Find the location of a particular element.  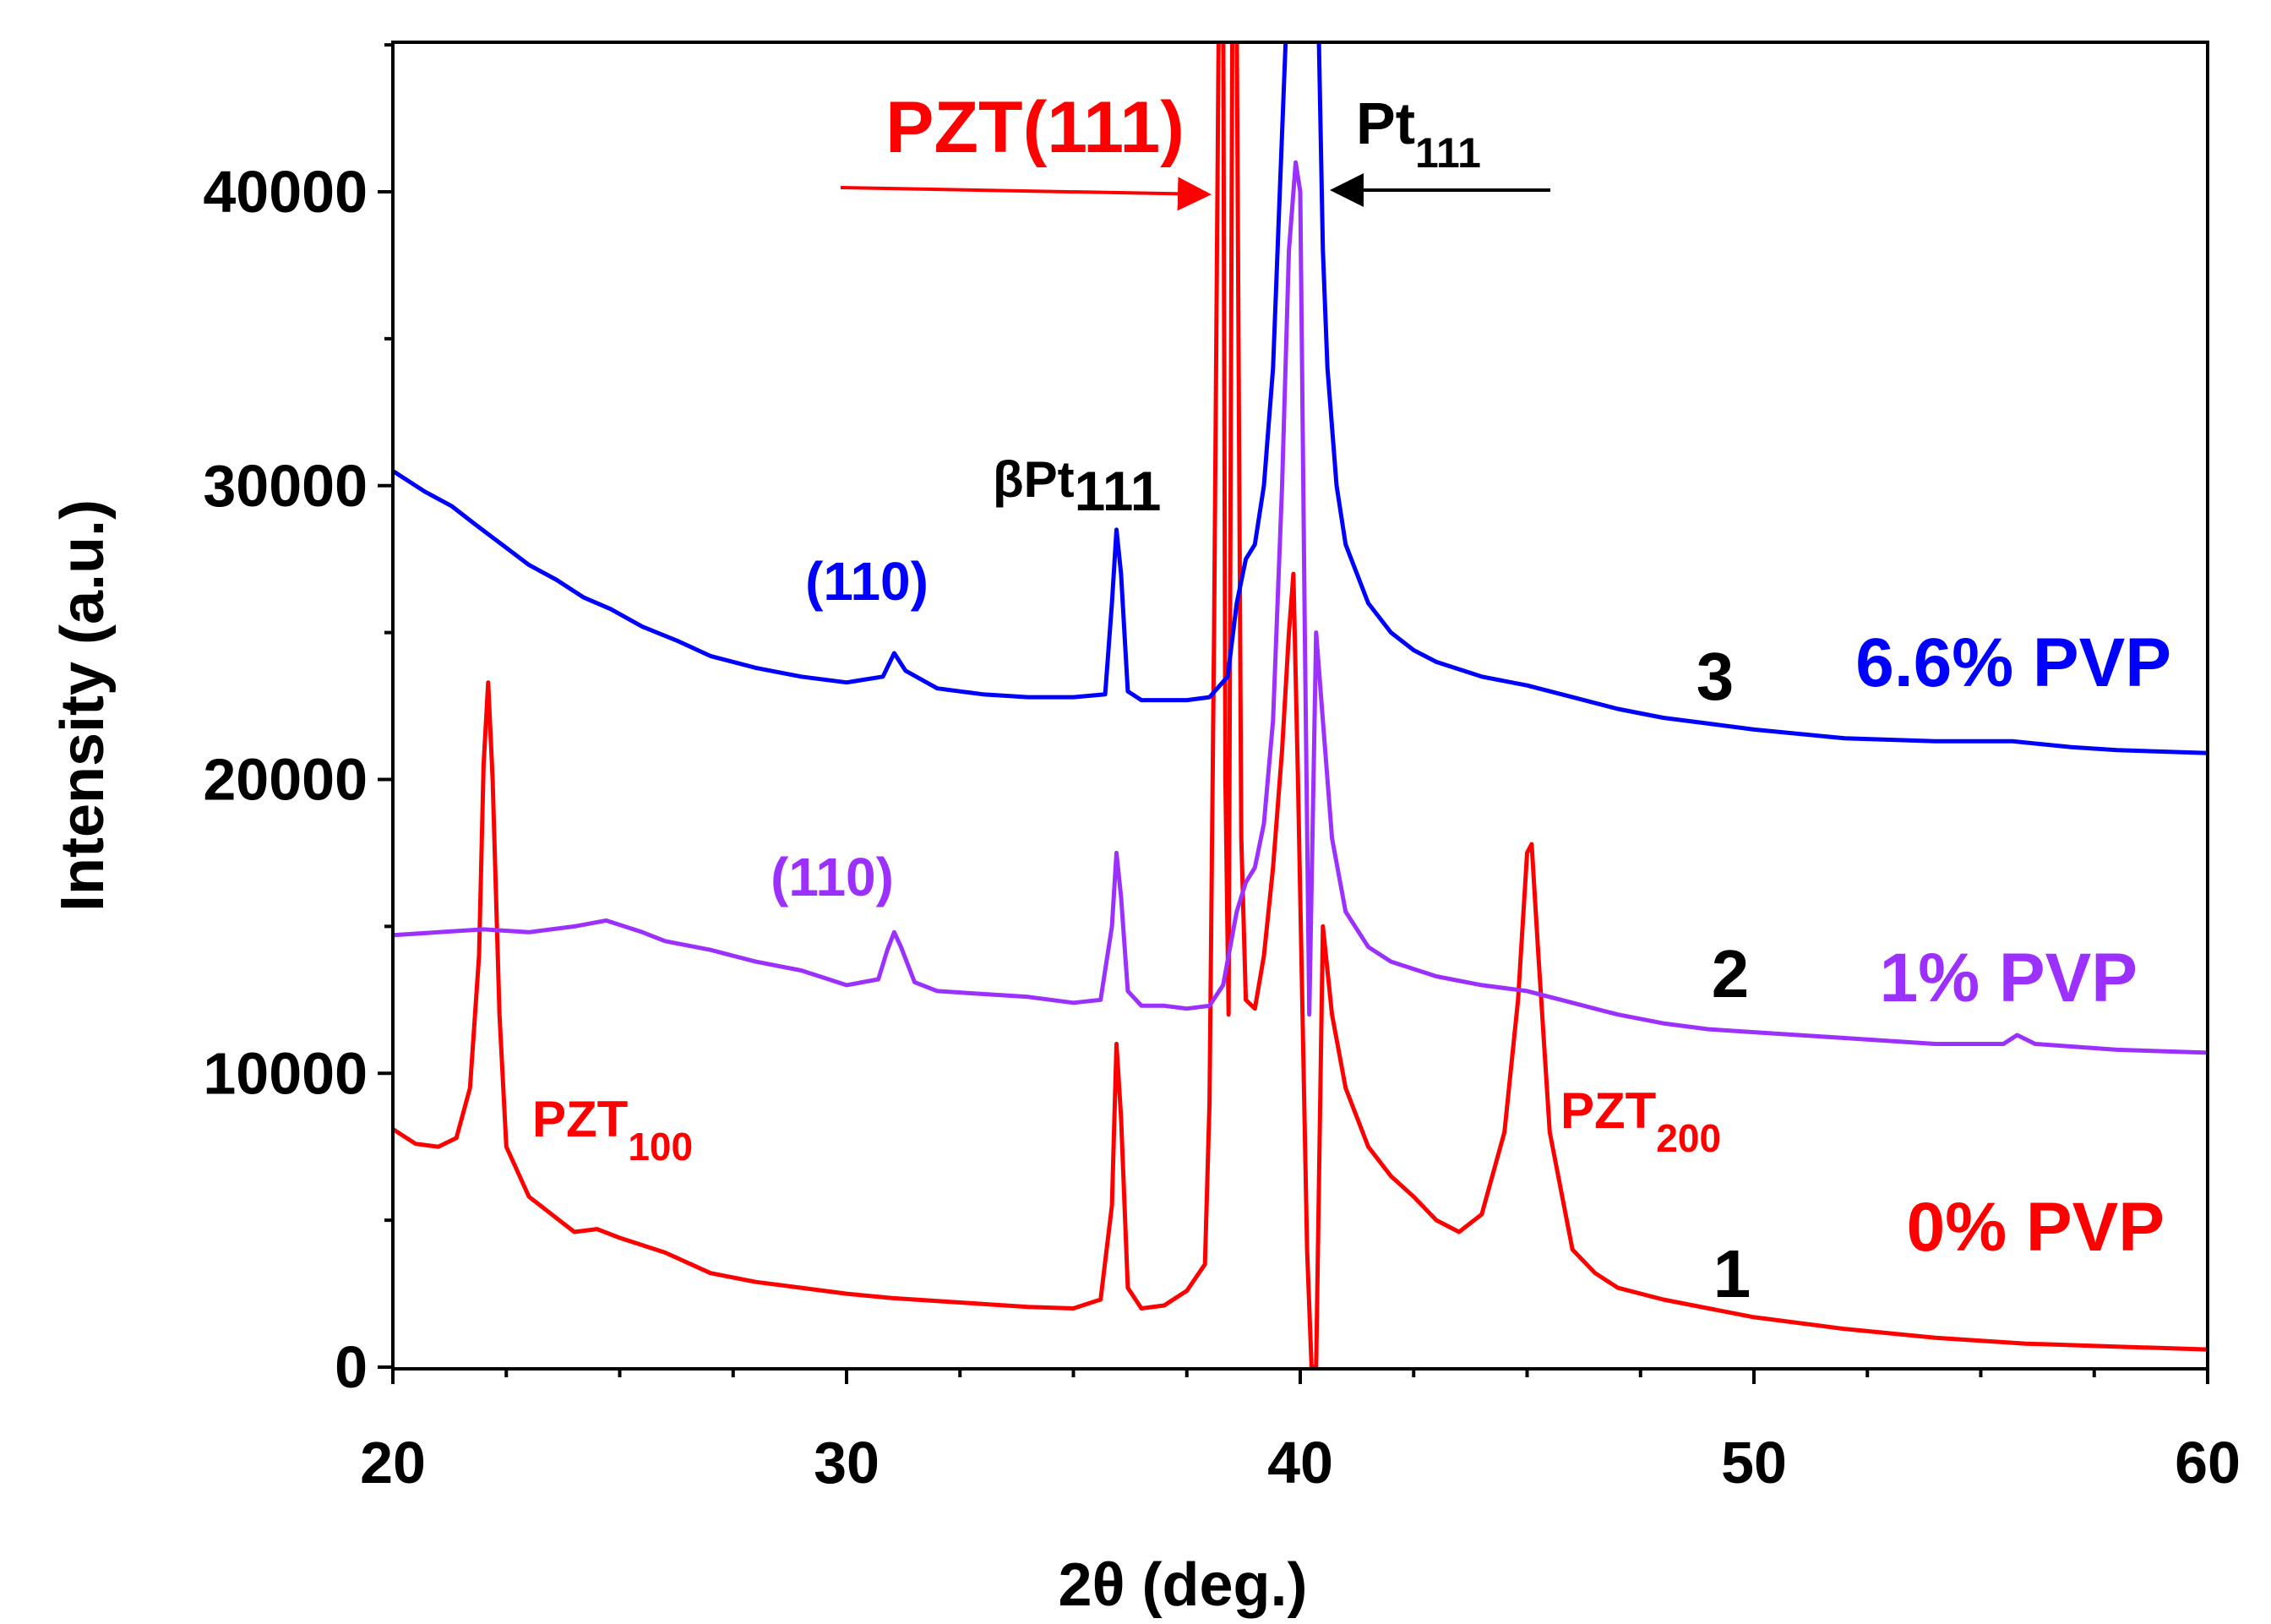

series-labels: 3 6.6% PVP 2 1% PVP 1 0% PVP is located at coordinates (1933, 967).